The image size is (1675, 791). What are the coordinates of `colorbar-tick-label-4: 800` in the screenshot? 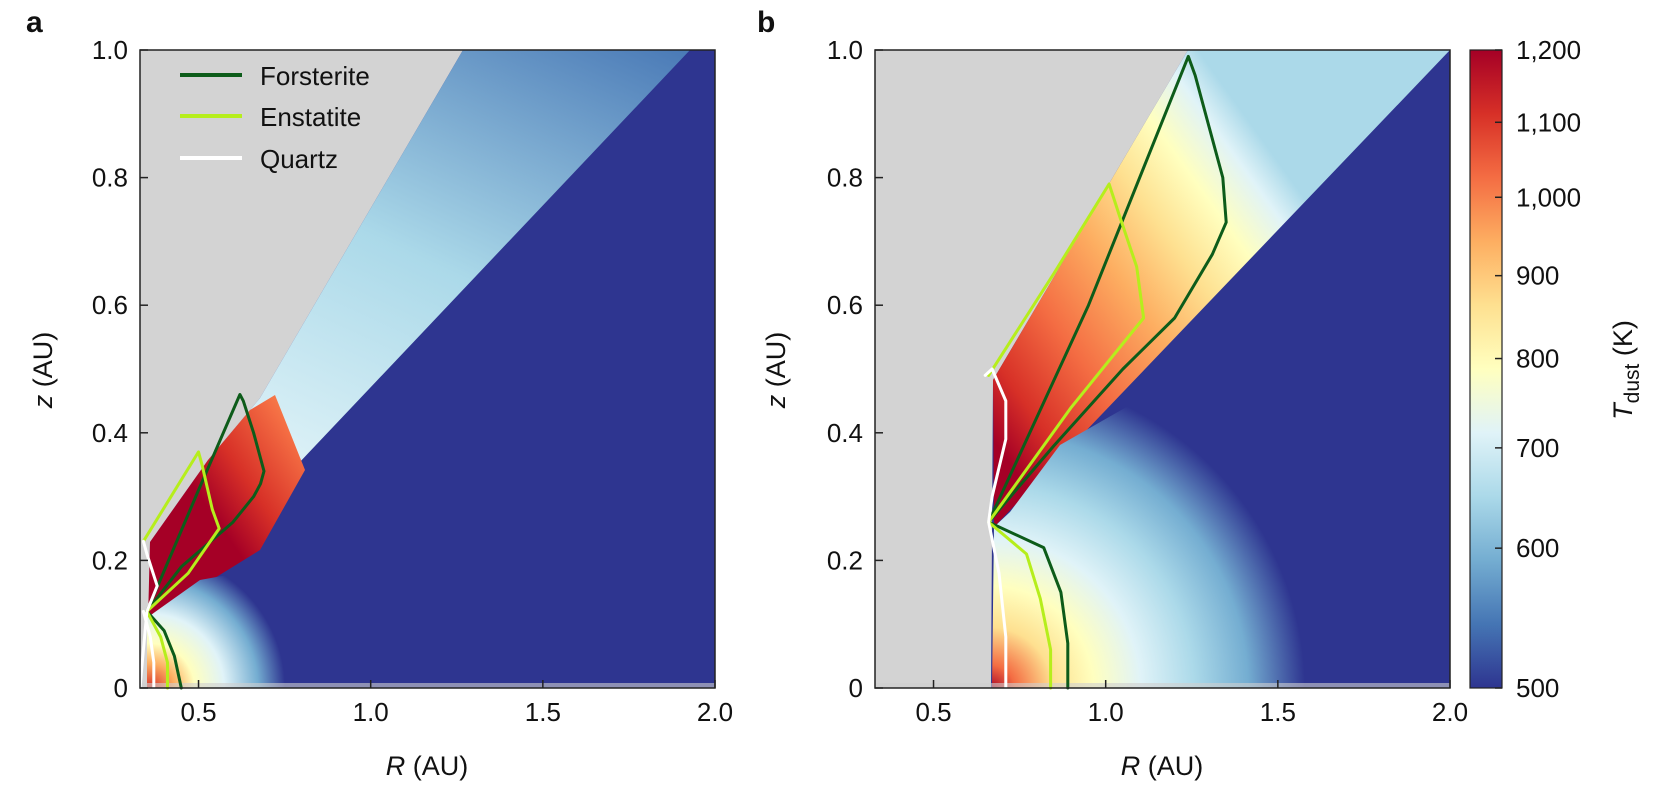 It's located at (1537, 359).